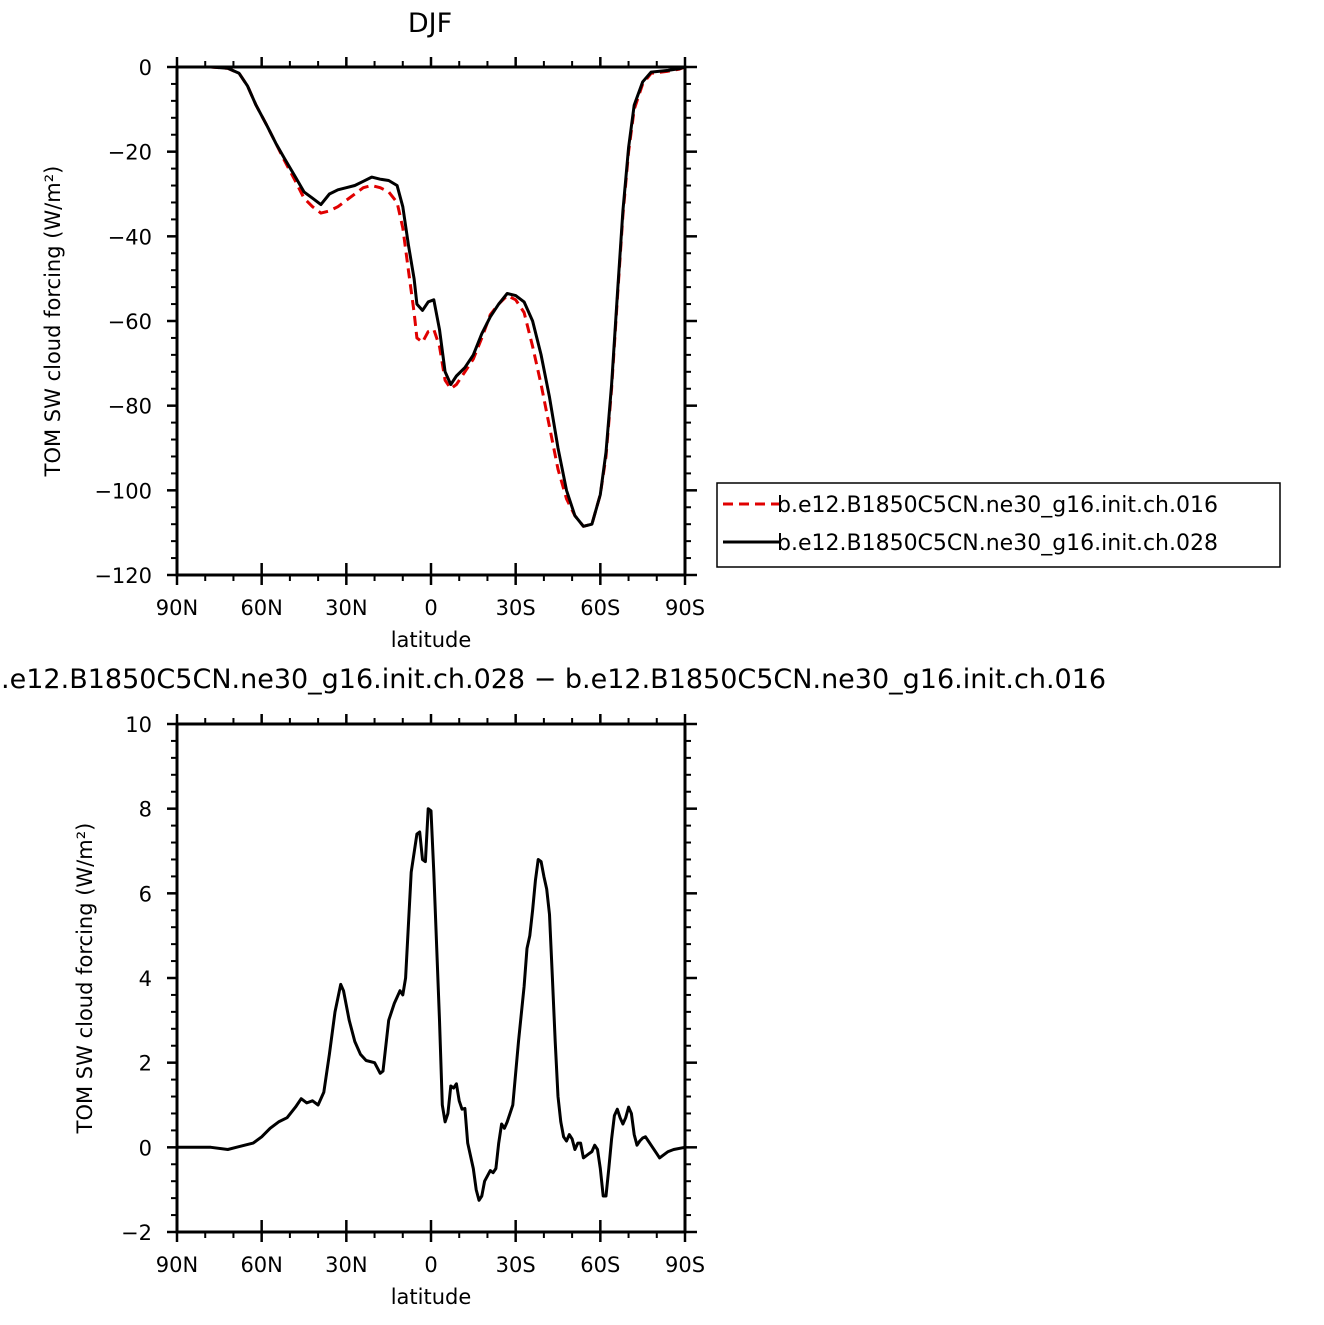 The height and width of the screenshot is (1325, 1324). I want to click on y-tick-label: −20, so click(130, 153).